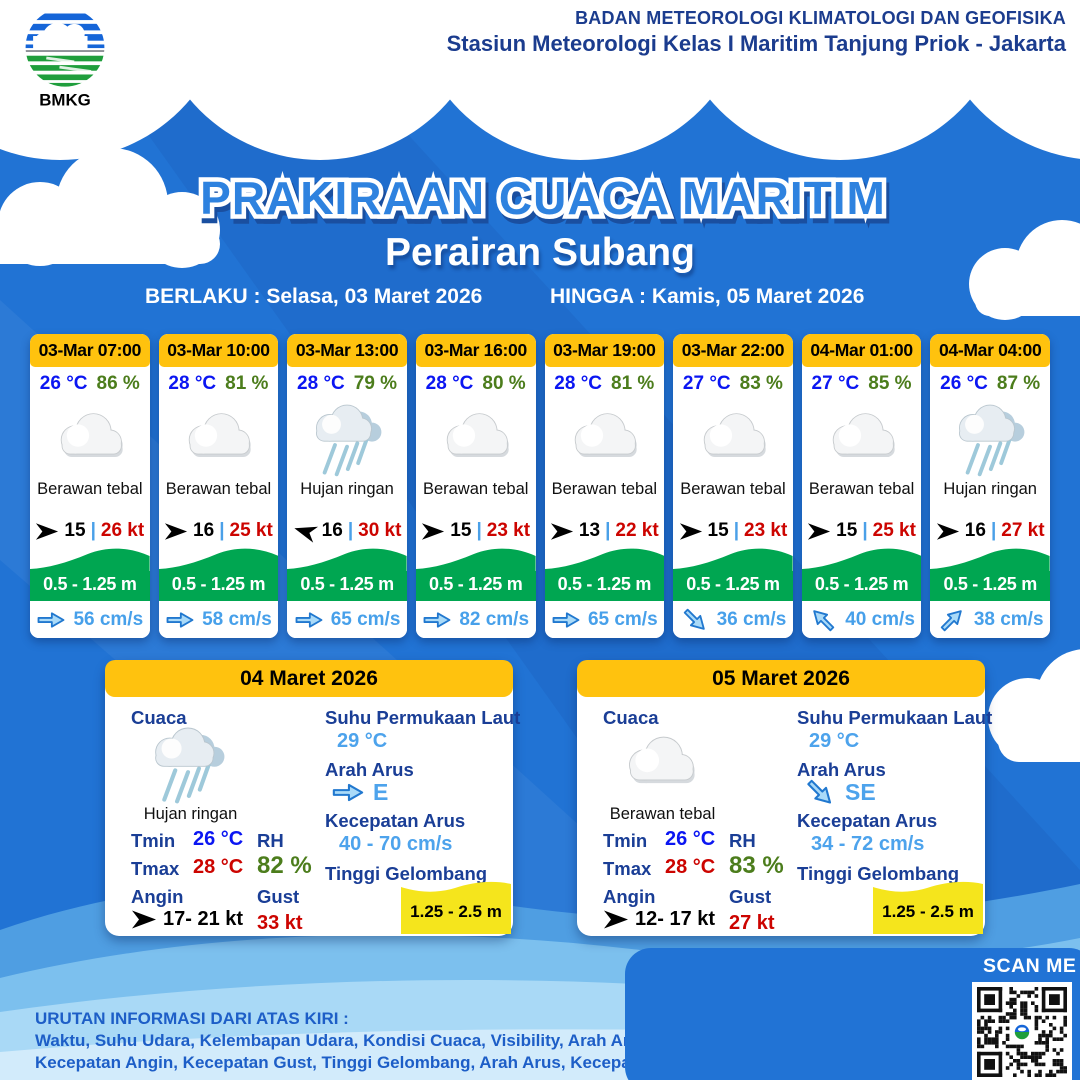  Describe the element at coordinates (90, 350) in the screenshot. I see `forecast-time: 03-Mar 07:00` at that location.